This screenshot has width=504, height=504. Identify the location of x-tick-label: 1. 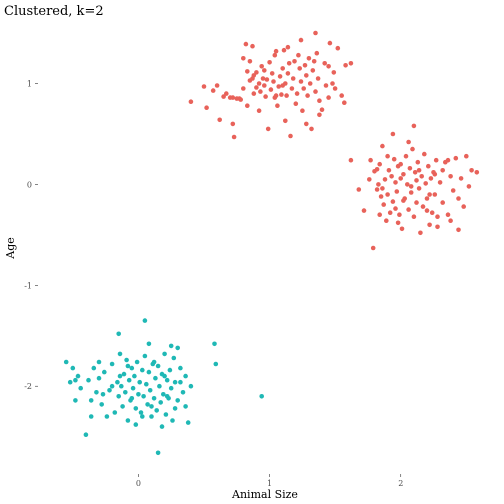
(269, 483).